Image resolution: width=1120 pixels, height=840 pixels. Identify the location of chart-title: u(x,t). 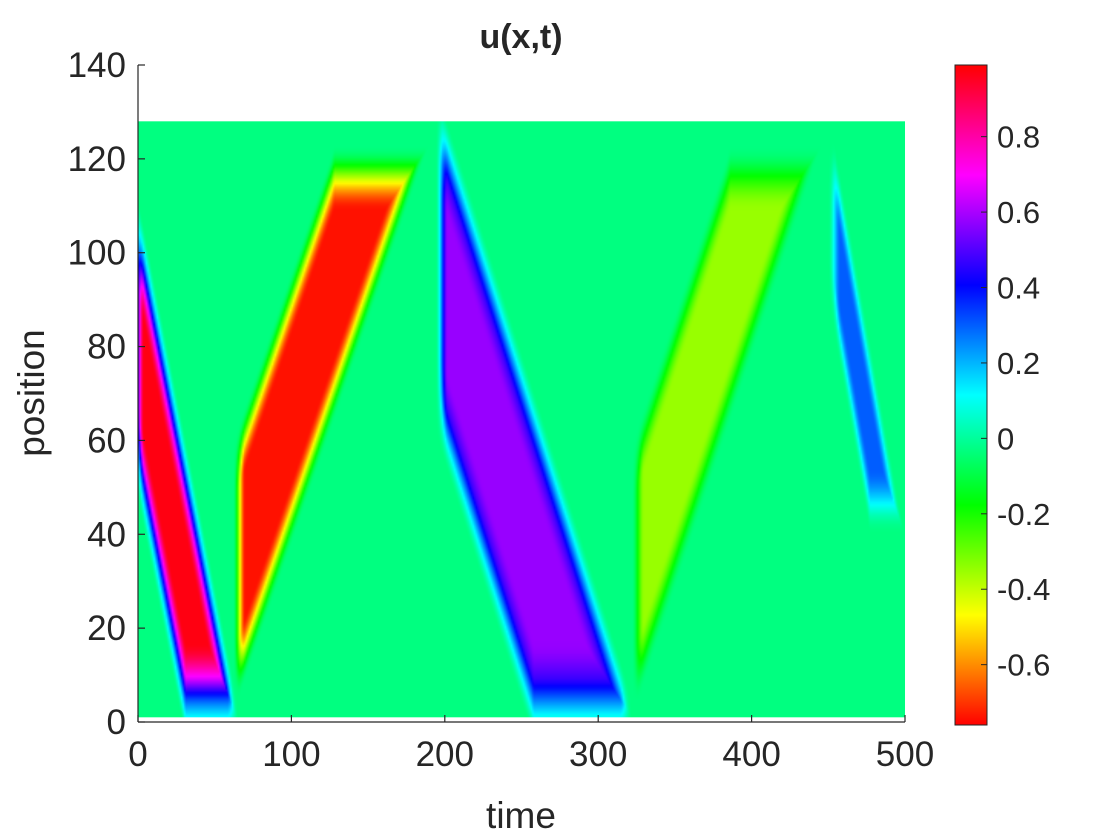
(520, 37).